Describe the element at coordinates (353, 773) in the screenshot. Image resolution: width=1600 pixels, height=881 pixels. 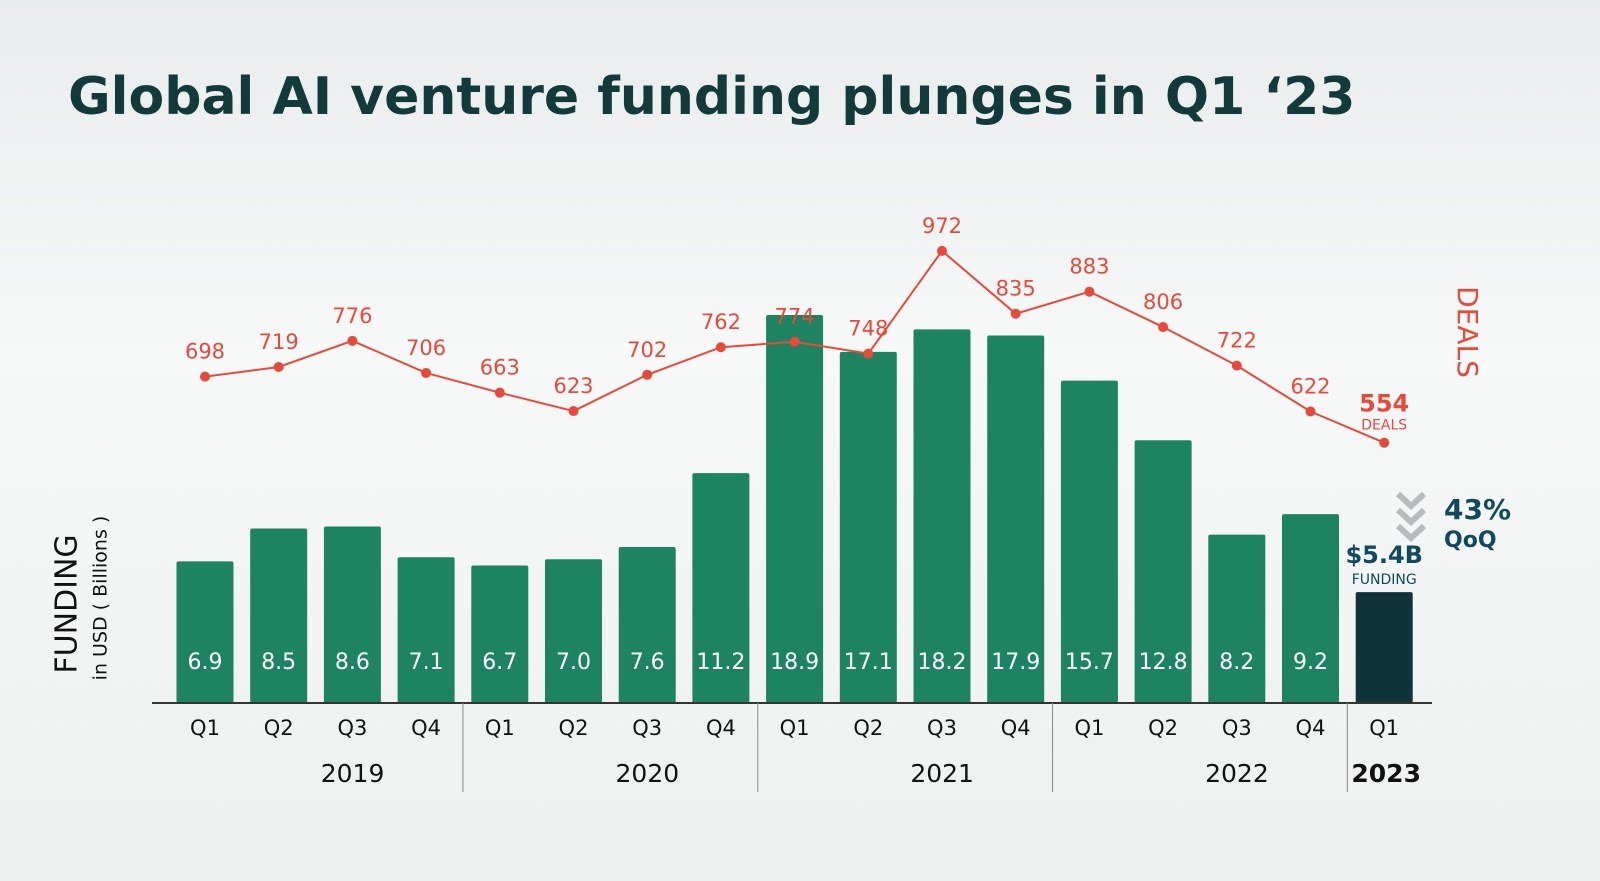
I see `x-group-label: 2019` at that location.